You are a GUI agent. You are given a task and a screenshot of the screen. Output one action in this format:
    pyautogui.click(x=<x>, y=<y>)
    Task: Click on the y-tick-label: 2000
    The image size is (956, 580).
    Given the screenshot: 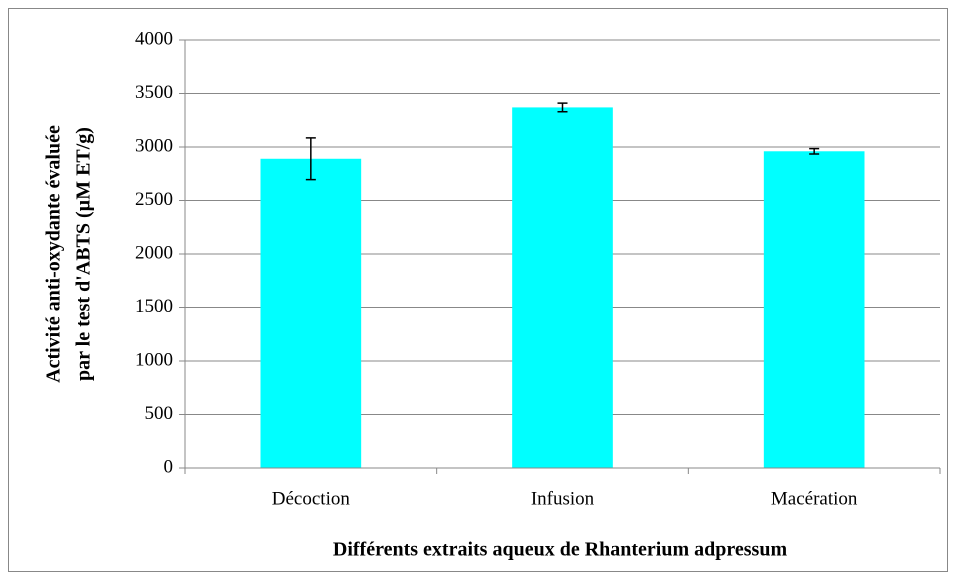 What is the action you would take?
    pyautogui.click(x=154, y=252)
    